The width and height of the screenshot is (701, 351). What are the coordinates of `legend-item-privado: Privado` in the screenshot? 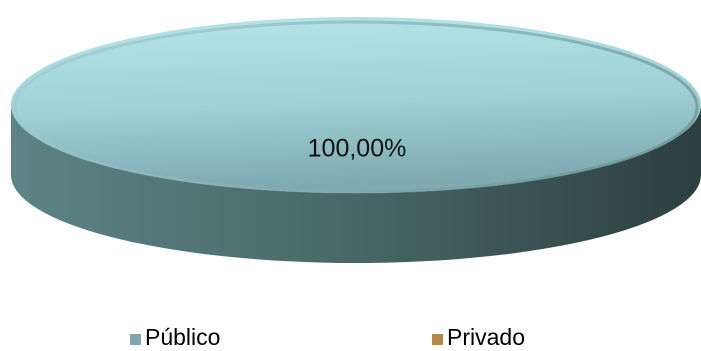 It's located at (478, 337).